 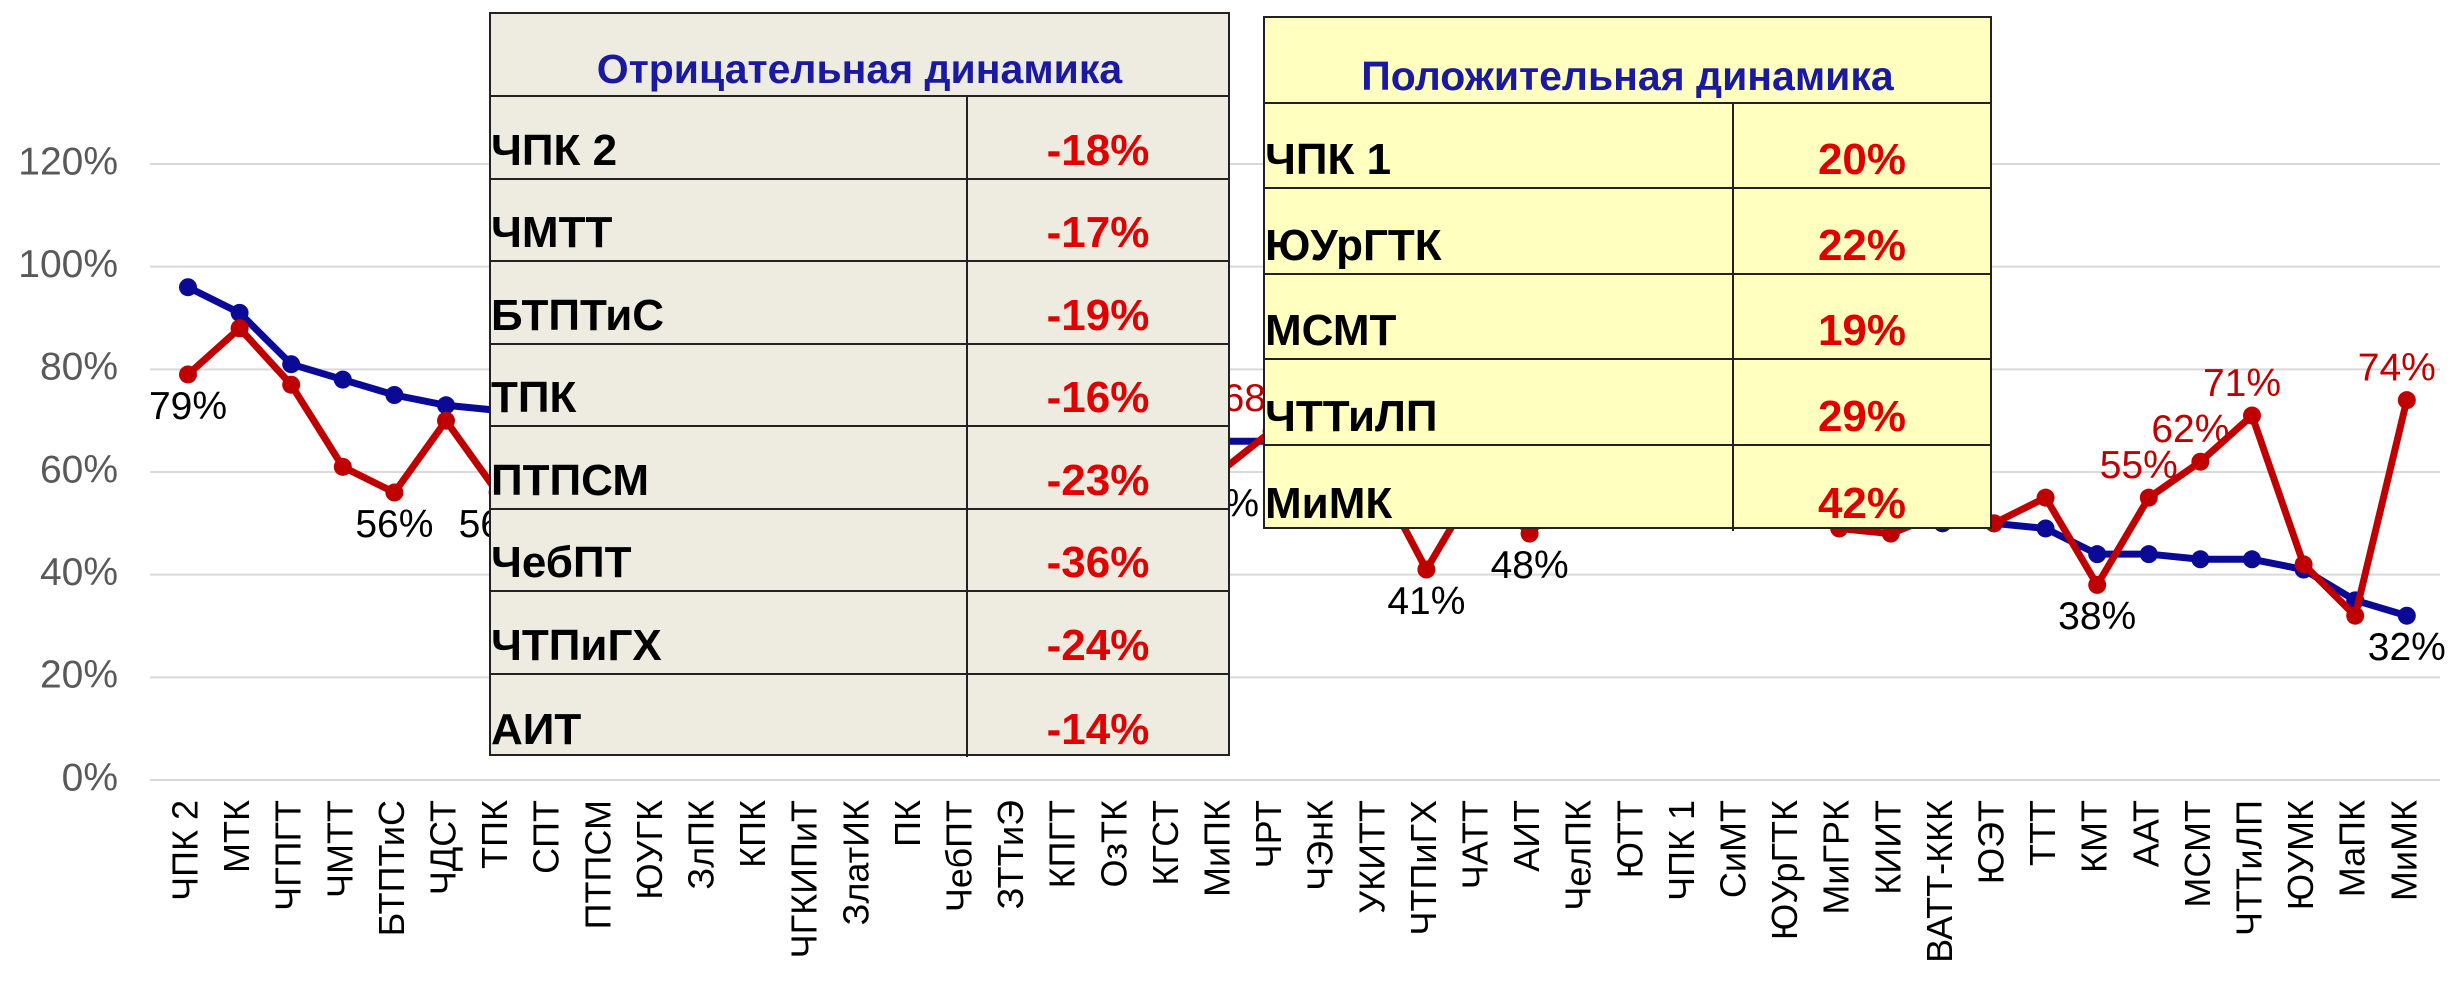 What do you see at coordinates (1499, 316) in the screenshot?
I see `table-cell: МСМТ` at bounding box center [1499, 316].